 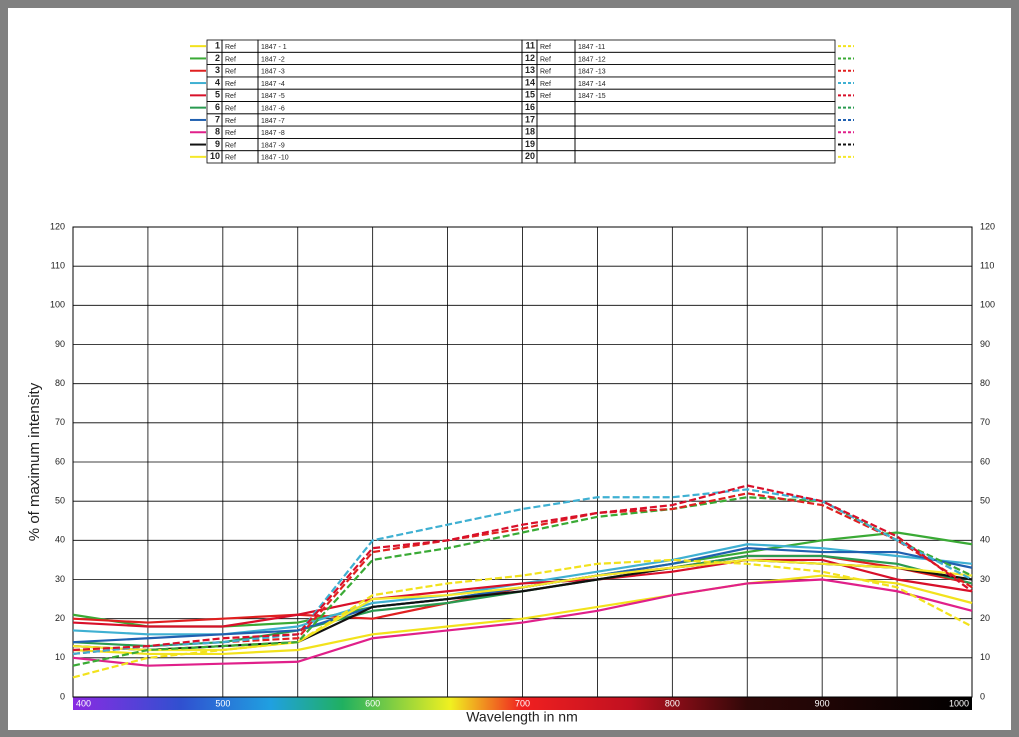 What do you see at coordinates (822, 703) in the screenshot?
I see `x-tick-label: 900` at bounding box center [822, 703].